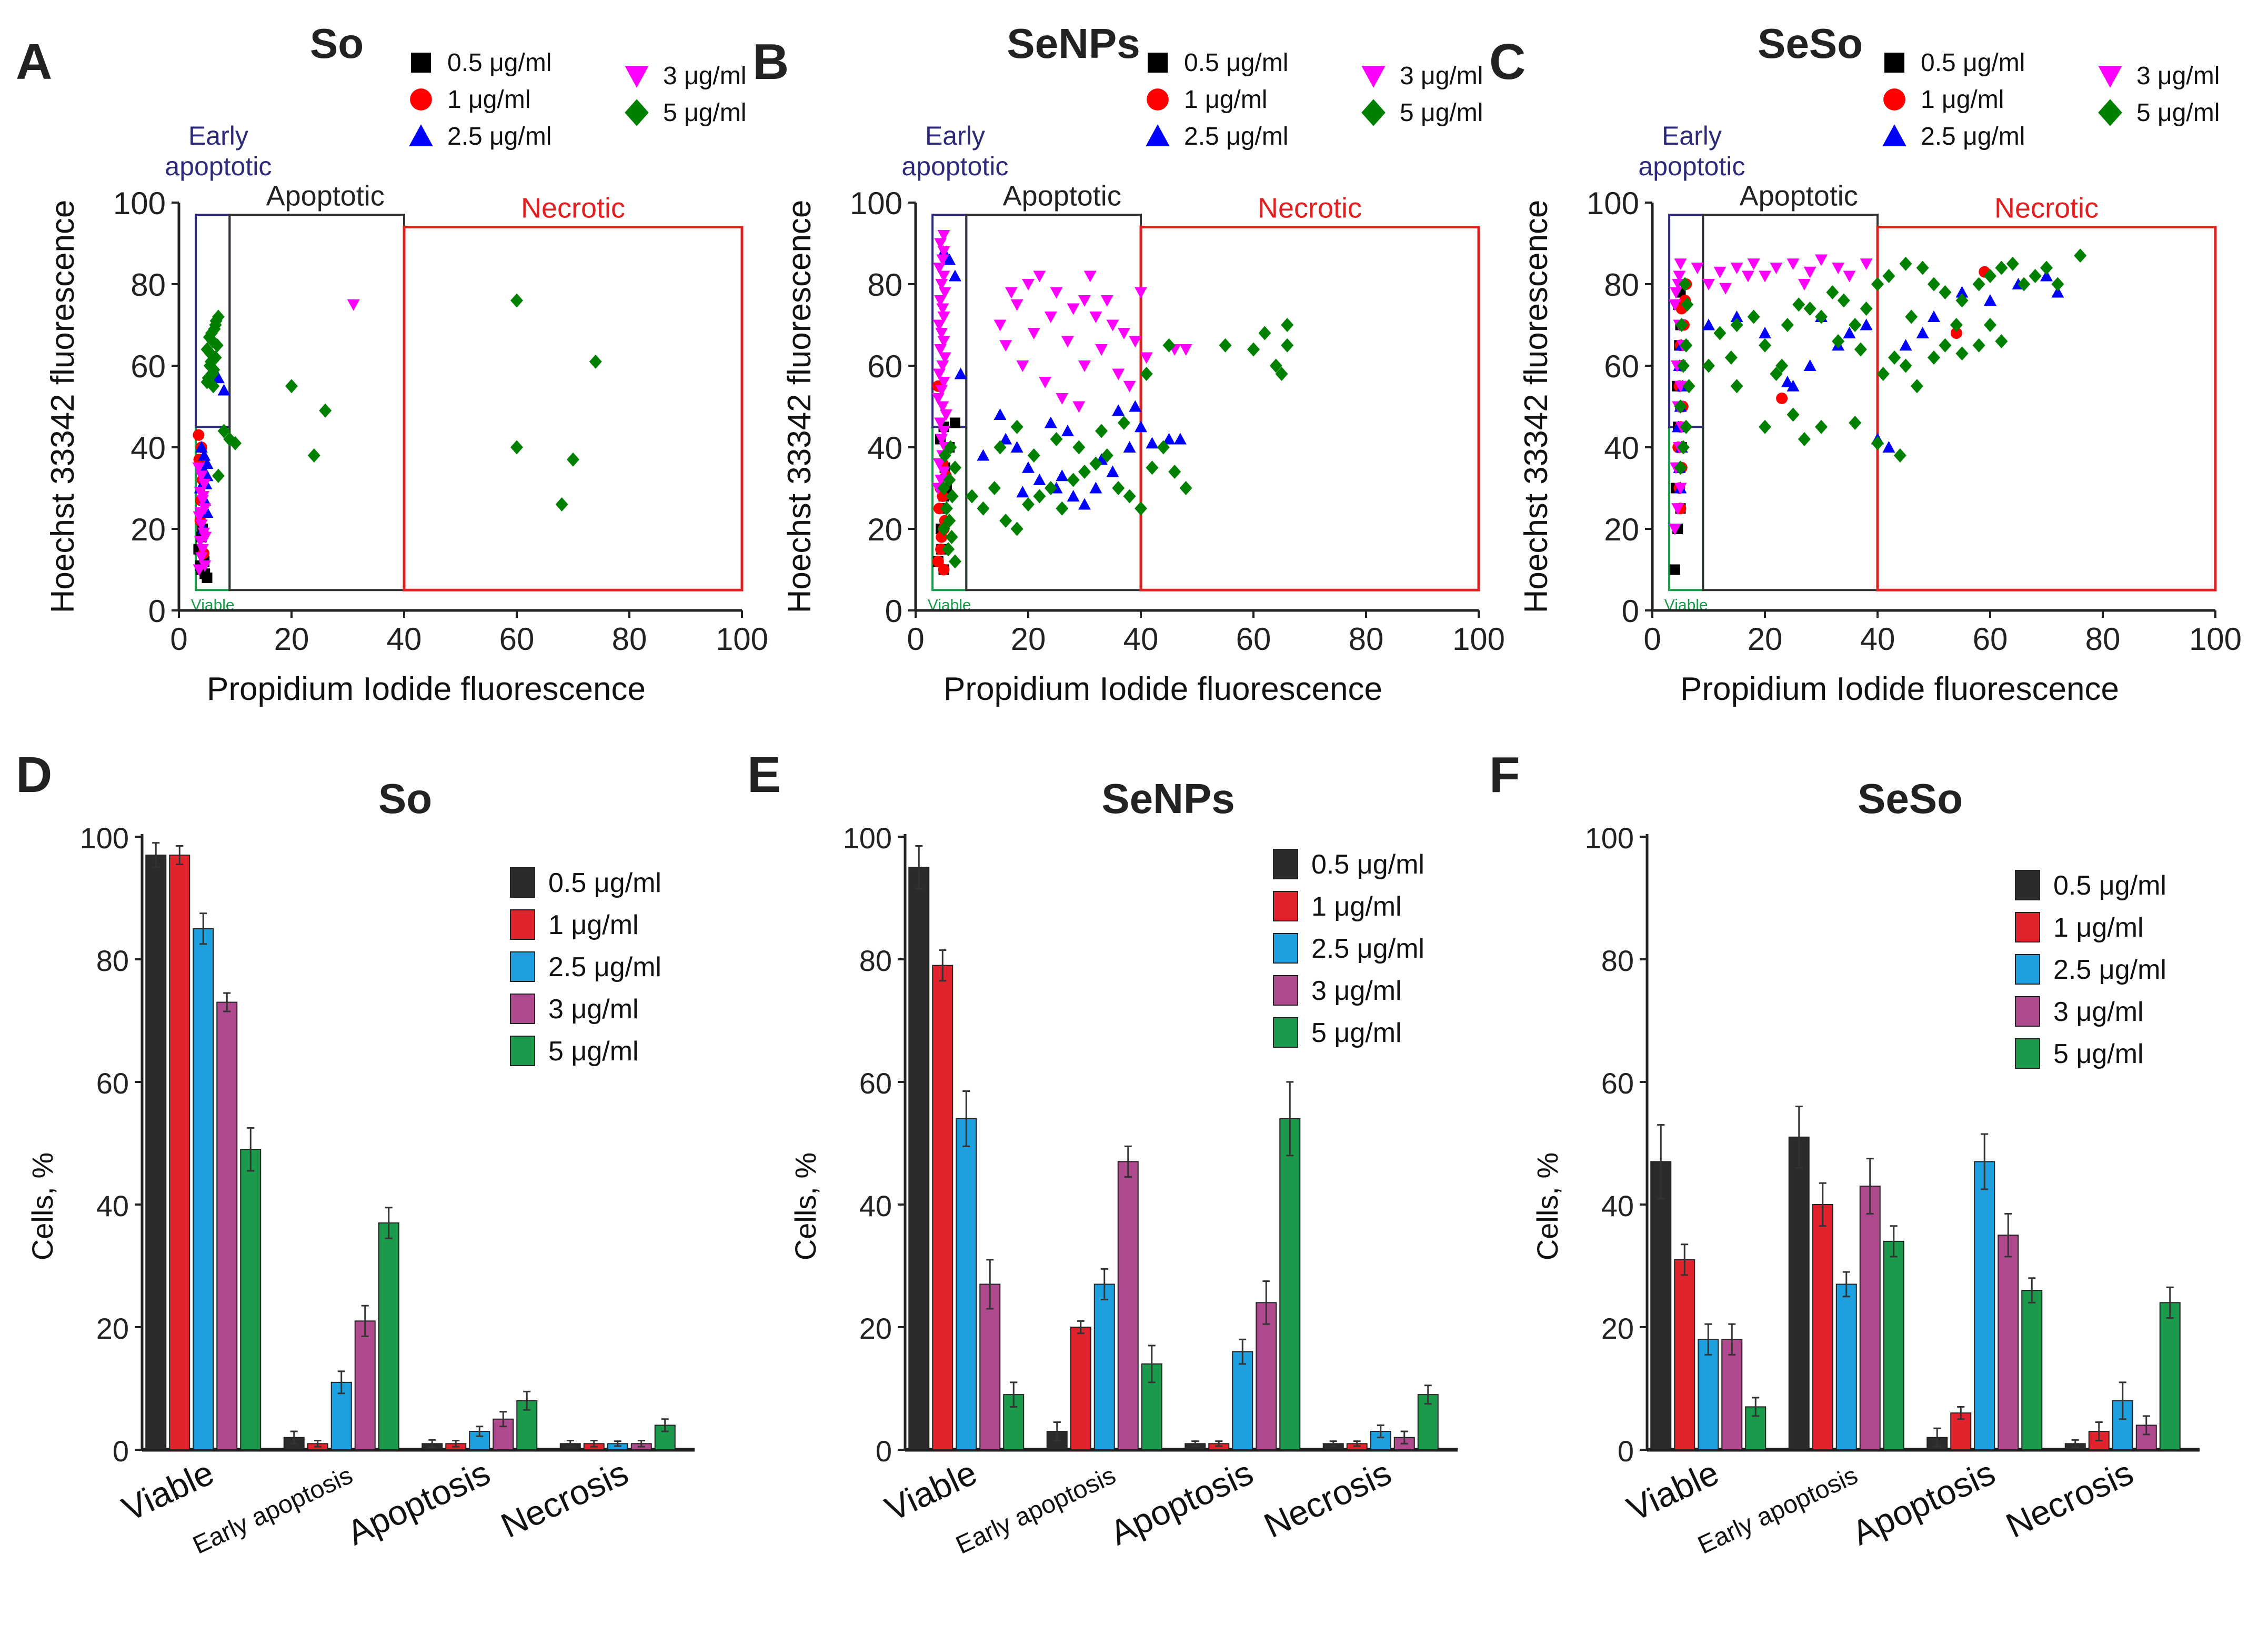 Image resolution: width=2268 pixels, height=1625 pixels. Describe the element at coordinates (2109, 970) in the screenshot. I see `legend-label: 2.5 μg/ml` at that location.